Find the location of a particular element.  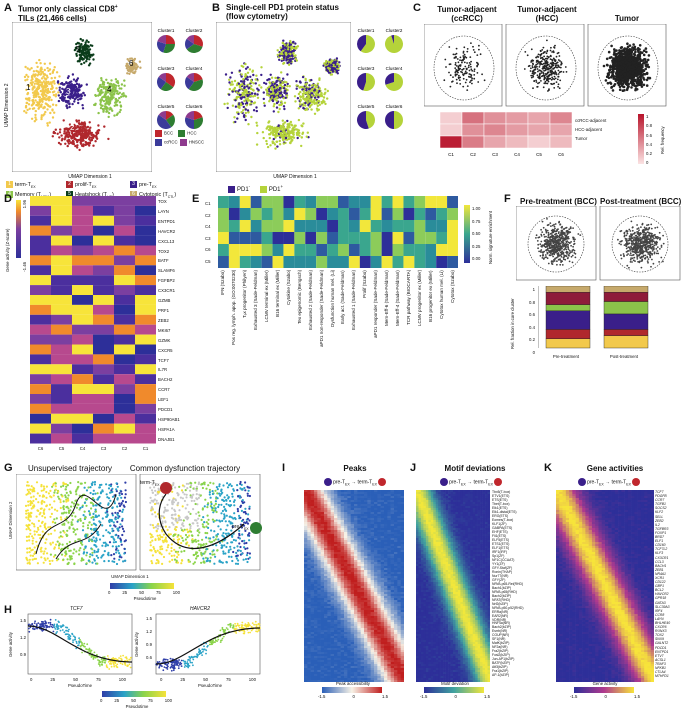

panel-f-title-post: Post-treatment (BCC) is located at coordinates (641, 201).